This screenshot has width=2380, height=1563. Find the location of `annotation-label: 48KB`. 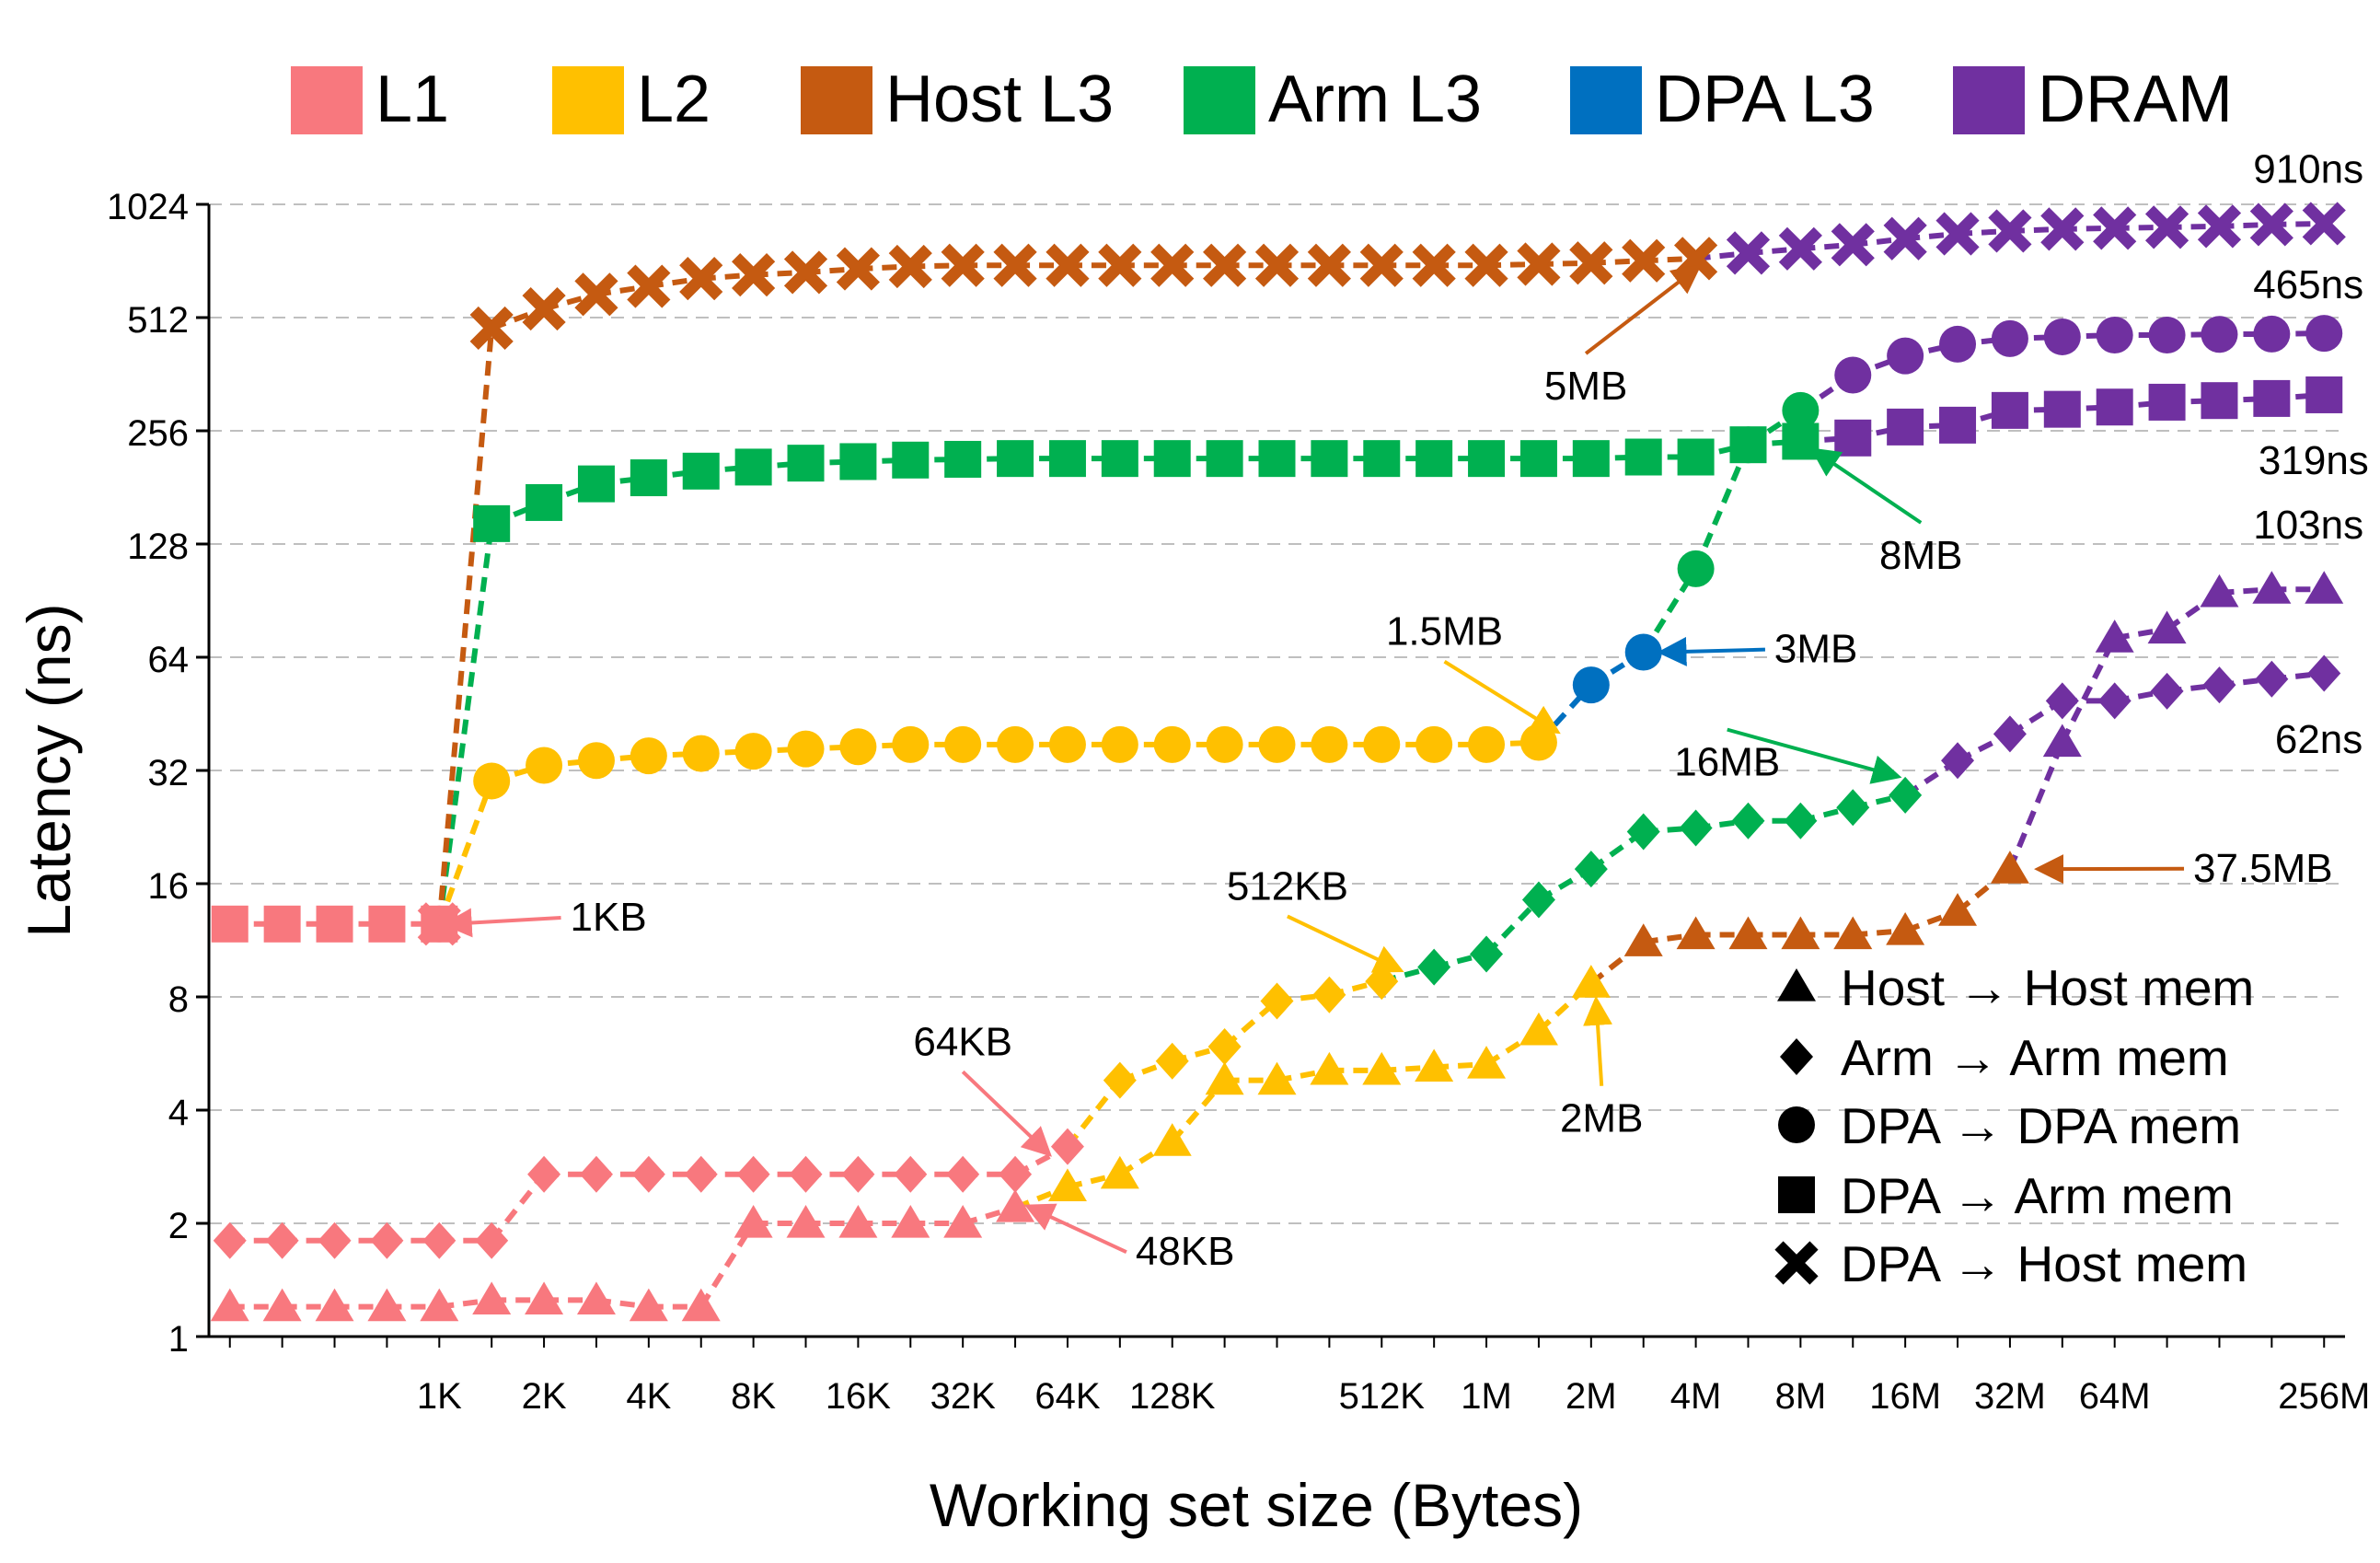

annotation-label: 48KB is located at coordinates (1185, 1251).